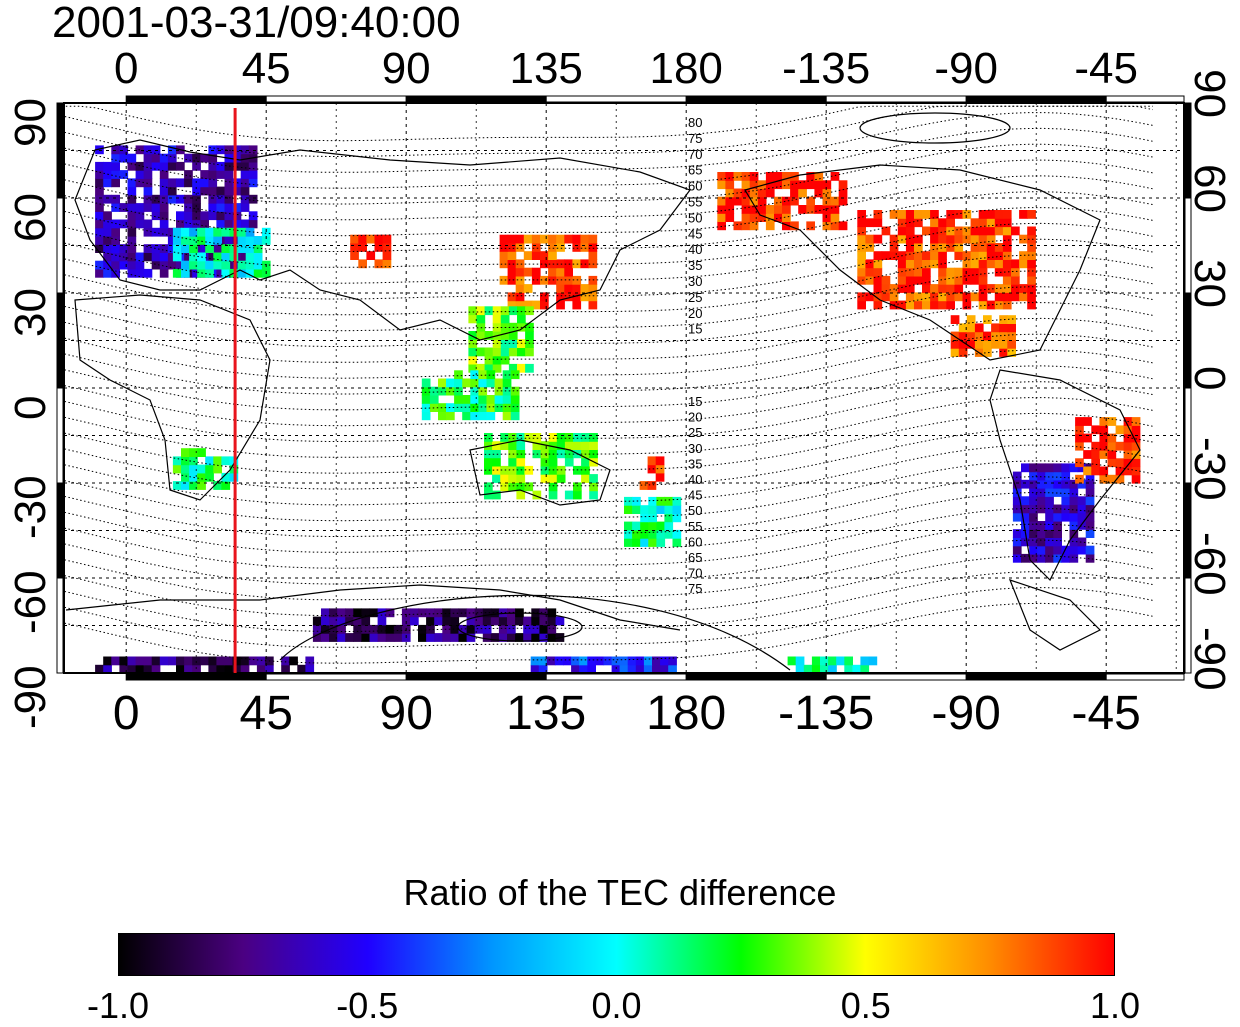 This screenshot has width=1240, height=1027. I want to click on contour-label: 30, so click(695, 448).